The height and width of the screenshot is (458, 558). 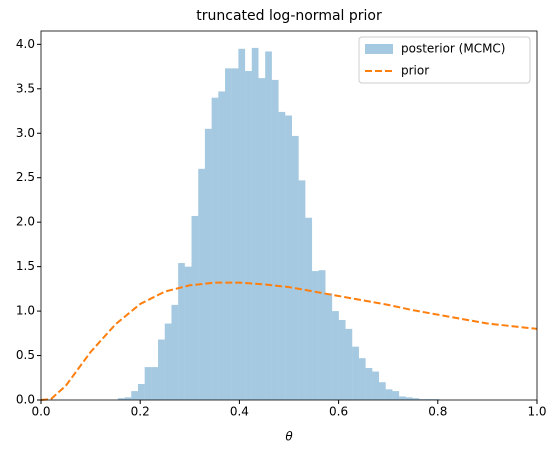 What do you see at coordinates (25, 88) in the screenshot?
I see `y-tick-label: 3.5` at bounding box center [25, 88].